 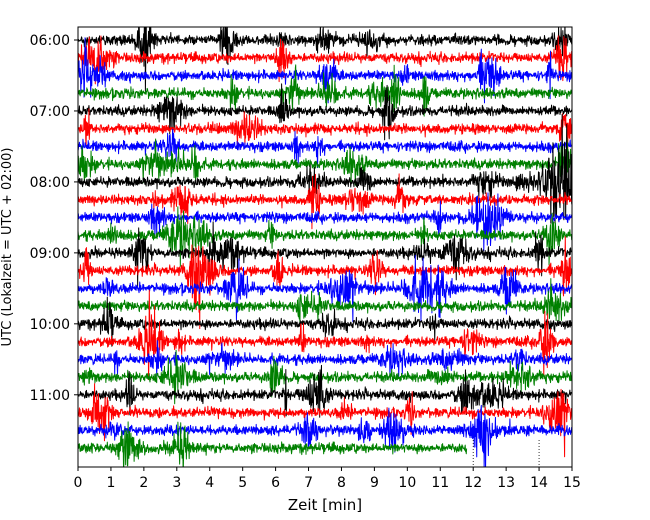 I want to click on y-tick-label: 10:00, so click(x=50, y=325).